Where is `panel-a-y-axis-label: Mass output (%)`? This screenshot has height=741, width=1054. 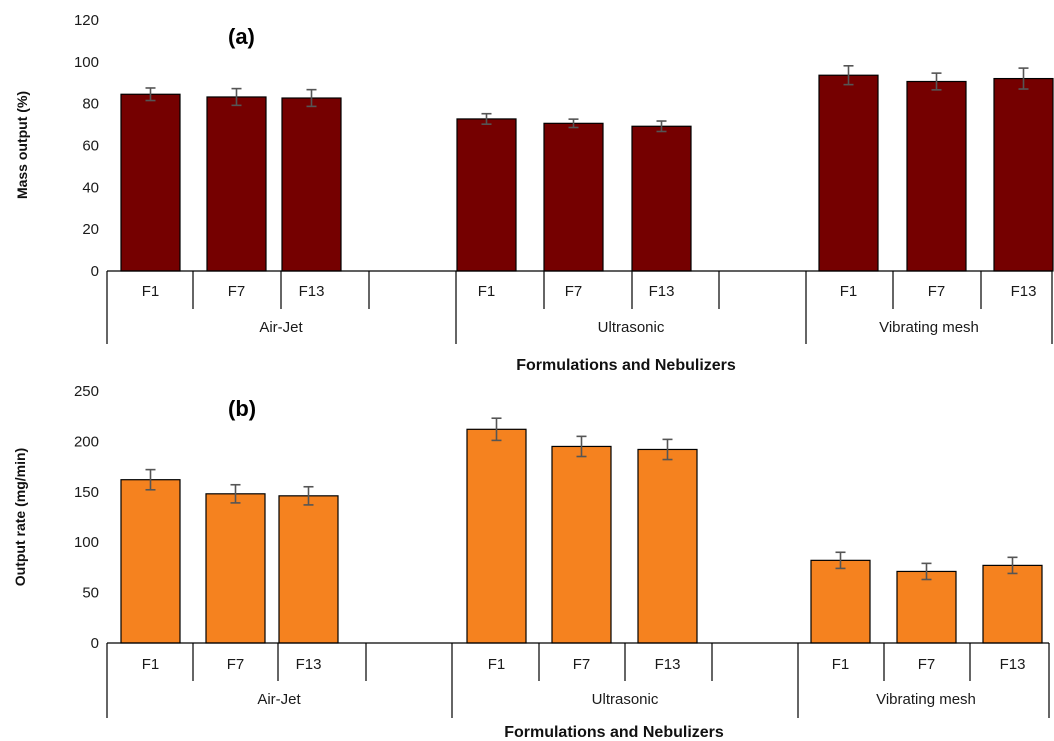 panel-a-y-axis-label: Mass output (%) is located at coordinates (22, 145).